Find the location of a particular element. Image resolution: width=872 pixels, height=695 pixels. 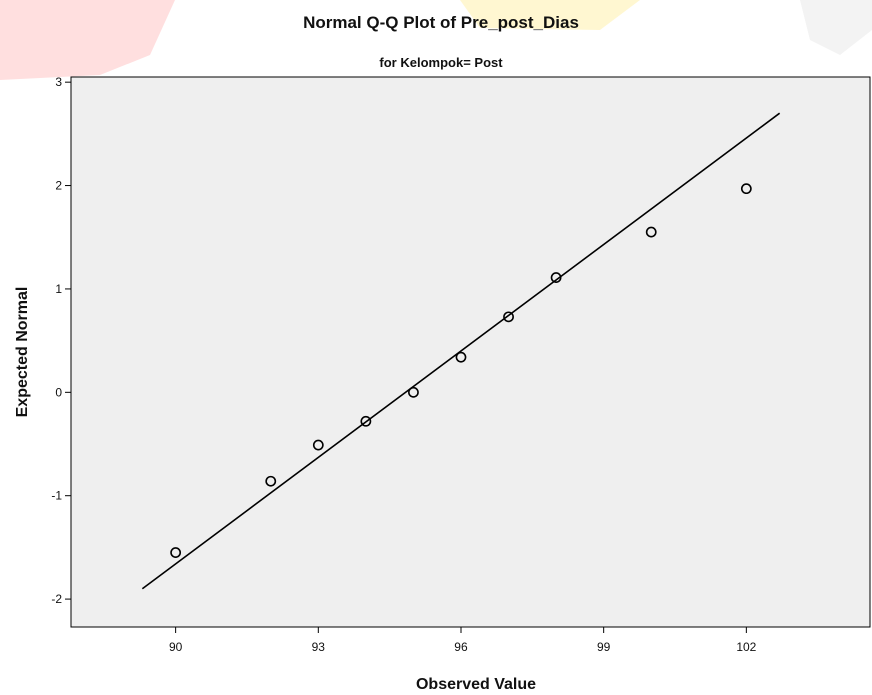

watermark is located at coordinates (436, 40).